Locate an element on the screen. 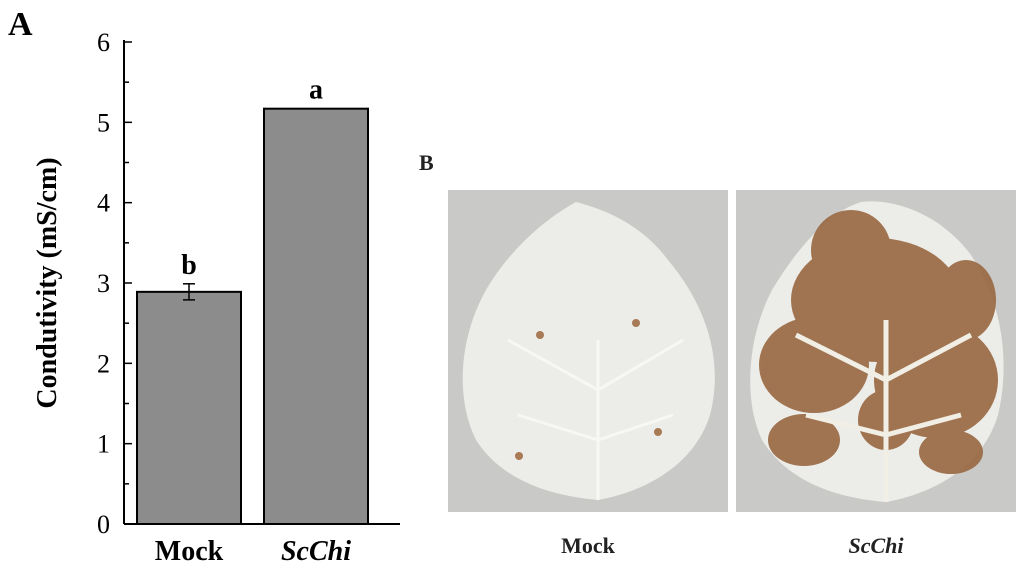 The image size is (1024, 574). panel-b-label: B is located at coordinates (426, 162).